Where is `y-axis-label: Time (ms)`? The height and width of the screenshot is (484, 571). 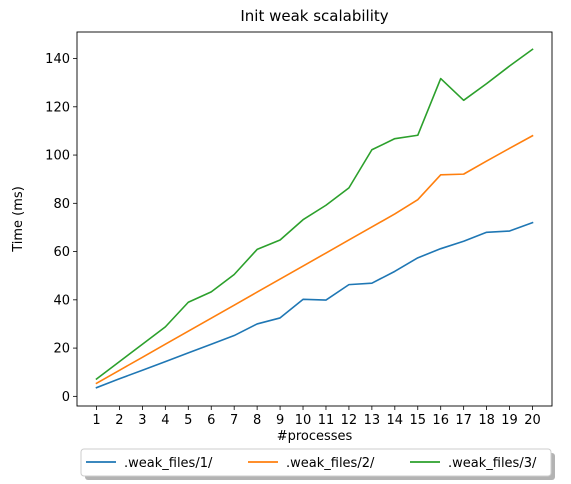
y-axis-label: Time (ms) is located at coordinates (18, 219).